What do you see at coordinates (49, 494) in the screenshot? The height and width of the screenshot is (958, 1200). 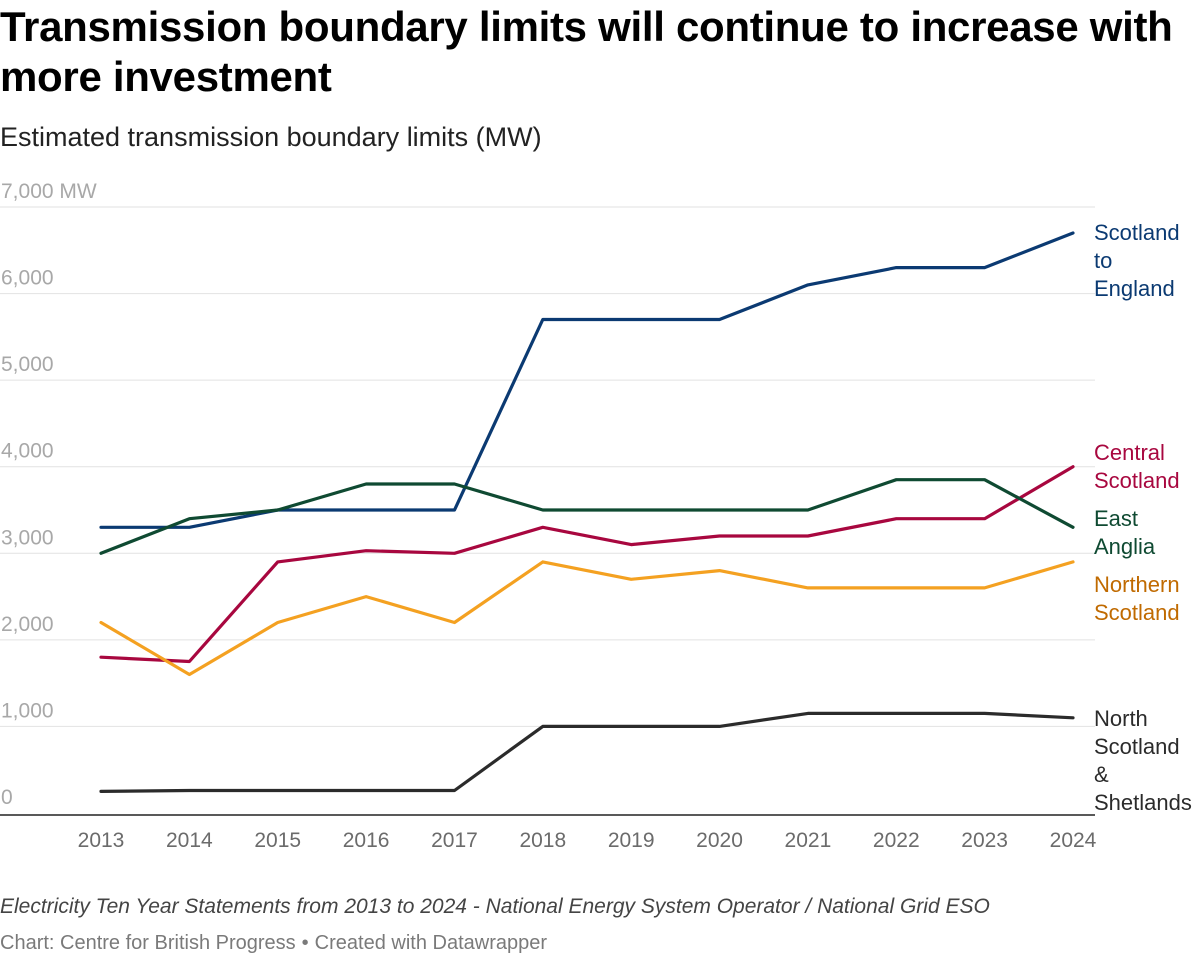 I see `y-axis-ticks: 0 1,000 2,000 3,000 4,000 5,000 6,000 7,000 MW` at bounding box center [49, 494].